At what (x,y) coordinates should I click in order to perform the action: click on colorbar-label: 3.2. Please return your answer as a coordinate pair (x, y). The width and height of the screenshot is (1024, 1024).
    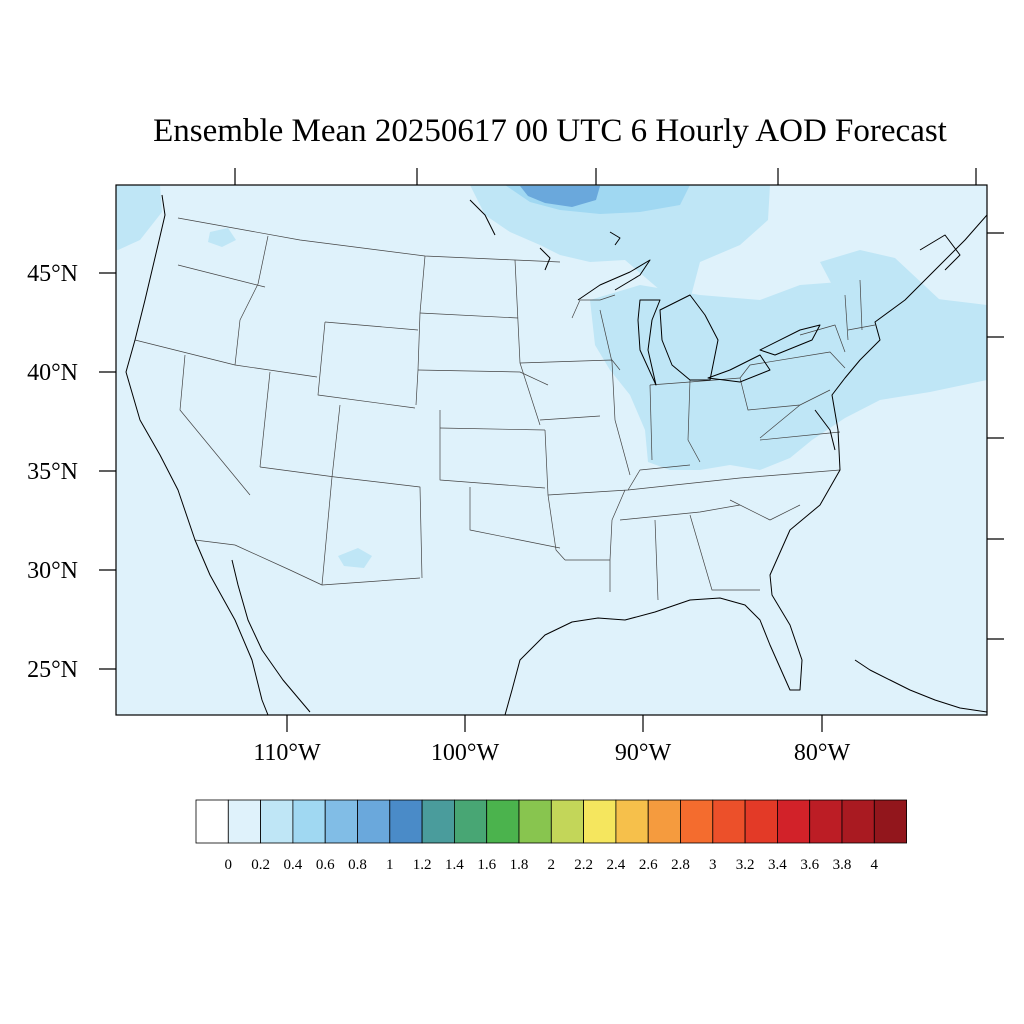
    Looking at the image, I should click on (745, 865).